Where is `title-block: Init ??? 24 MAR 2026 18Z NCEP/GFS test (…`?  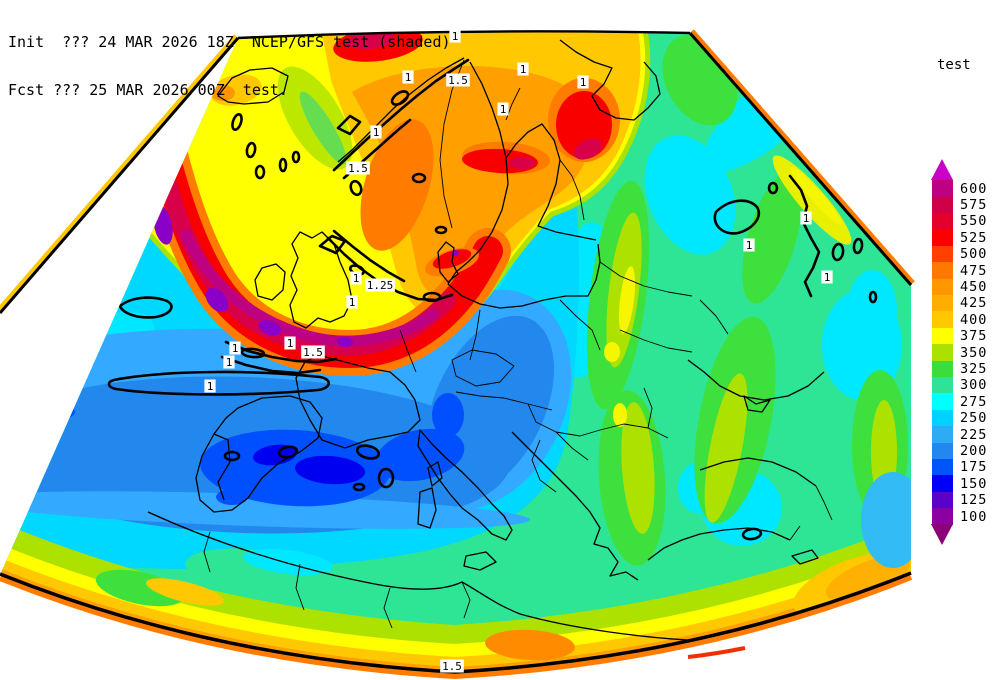
title-block: Init ??? 24 MAR 2026 18Z NCEP/GFS test (… is located at coordinates (229, 58).